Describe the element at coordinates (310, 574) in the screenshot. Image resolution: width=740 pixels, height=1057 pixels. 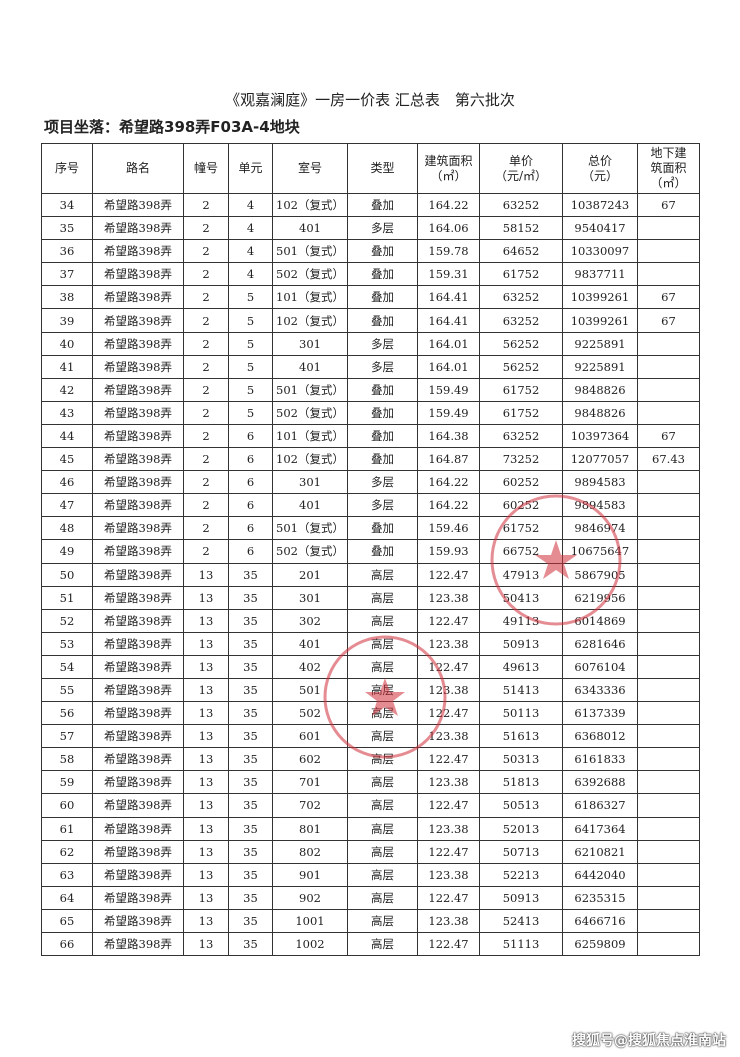
I see `table-cell: 201` at that location.